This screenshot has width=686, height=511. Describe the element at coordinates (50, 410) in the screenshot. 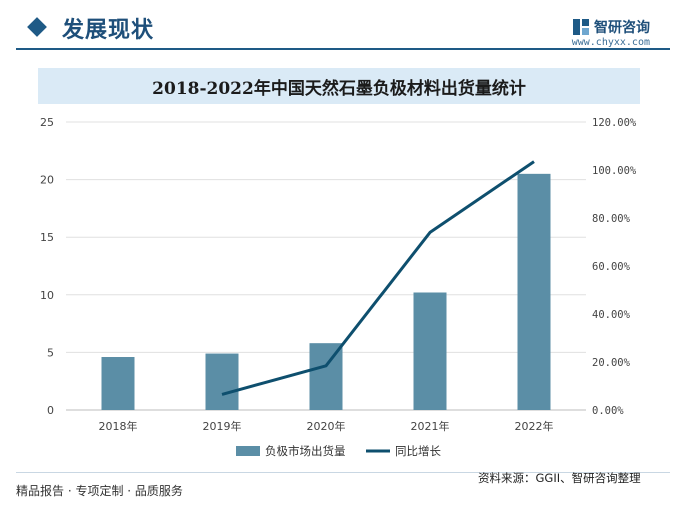

I see `y-left-tick-label: 0` at that location.